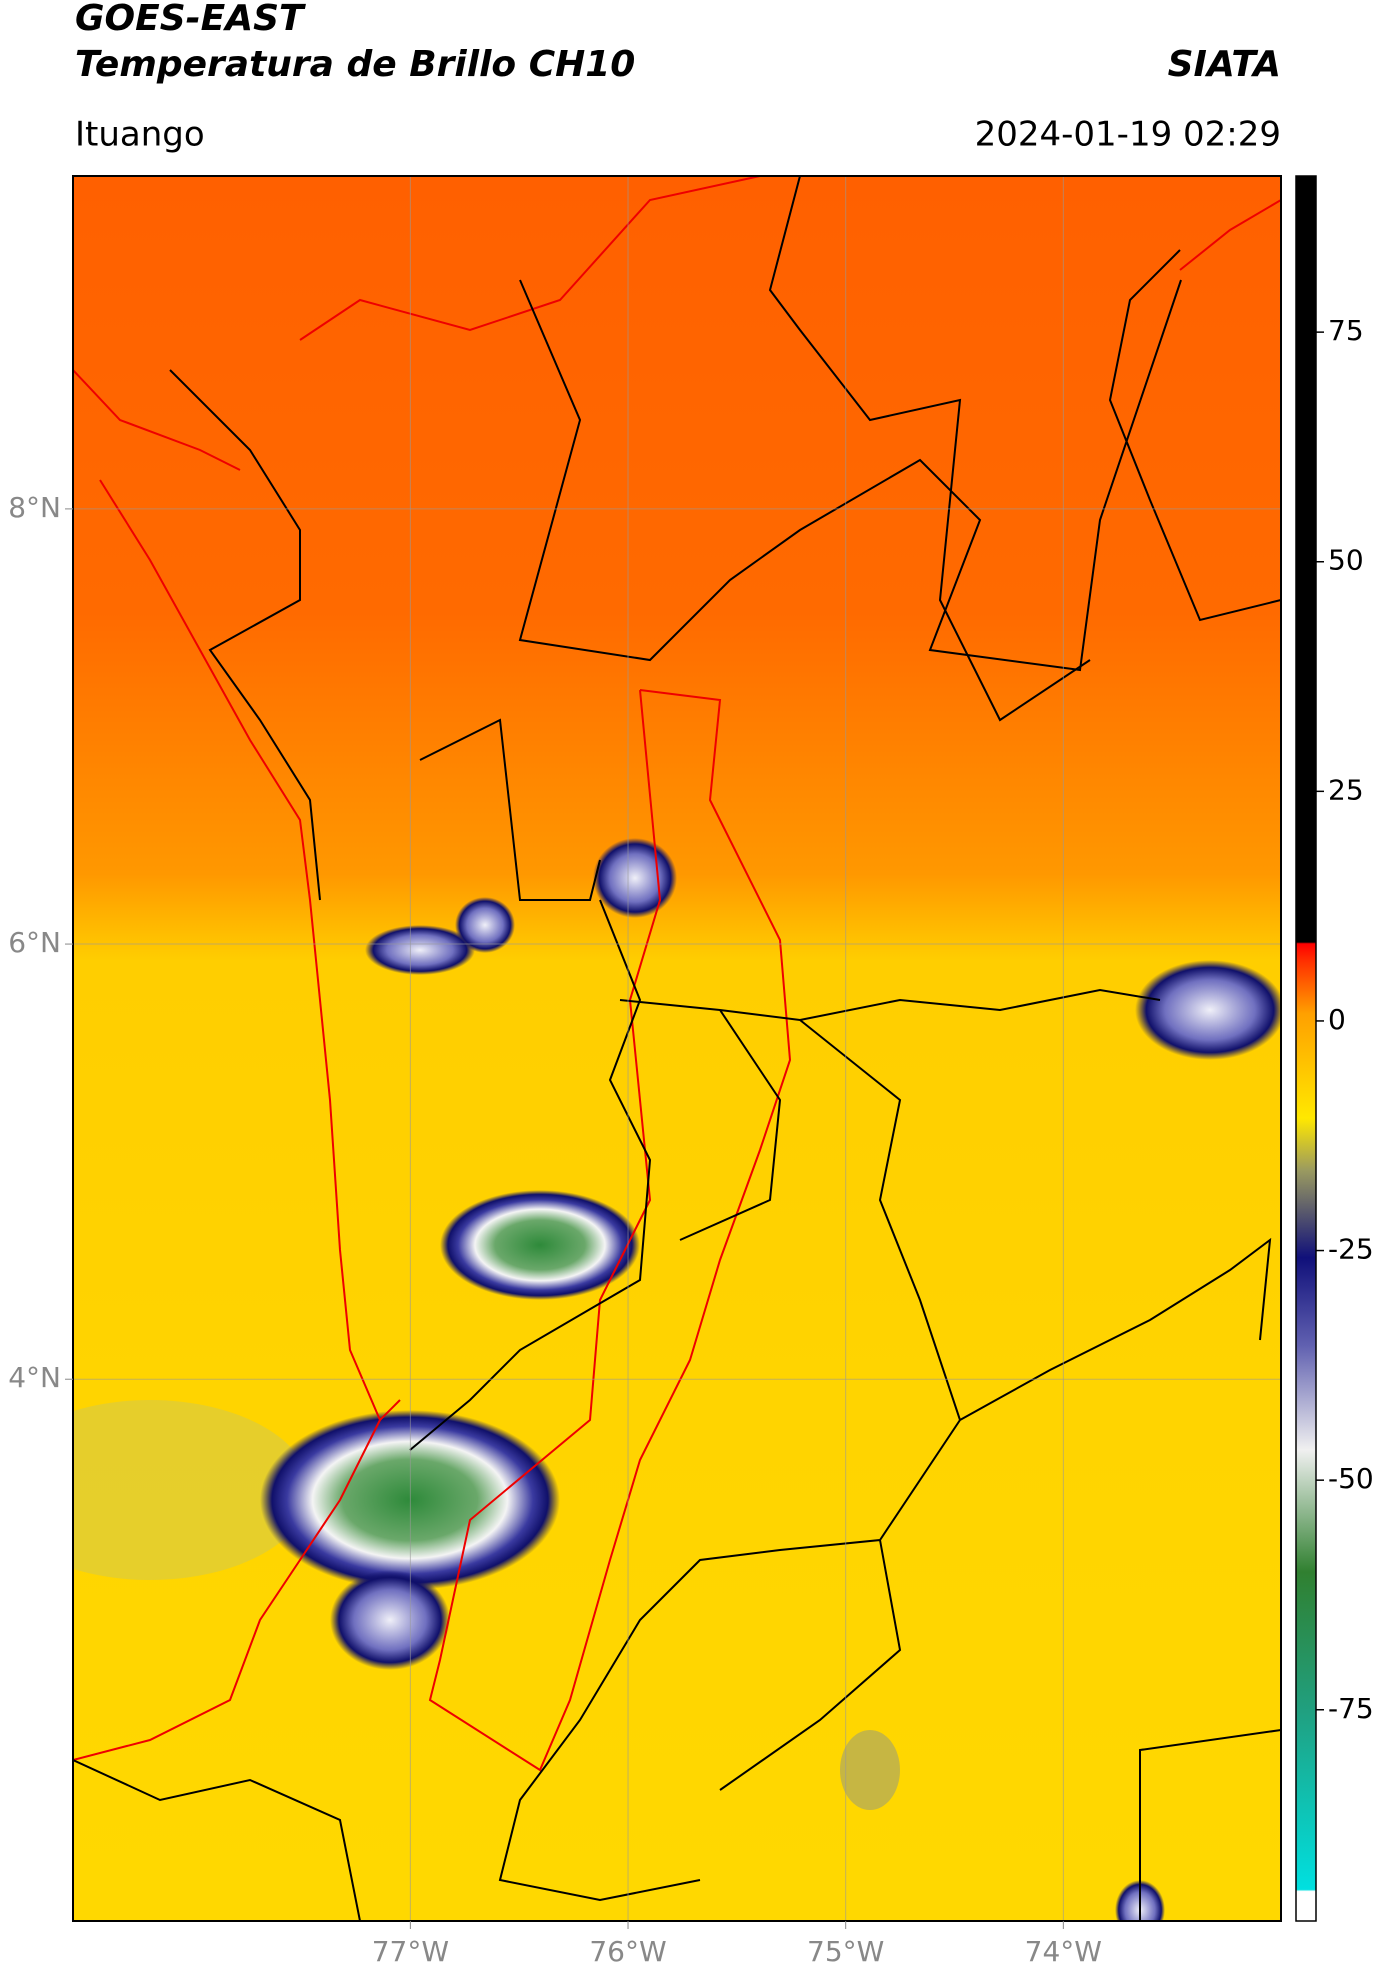  Describe the element at coordinates (627, 1951) in the screenshot. I see `x-tick-label: 76°W` at that location.